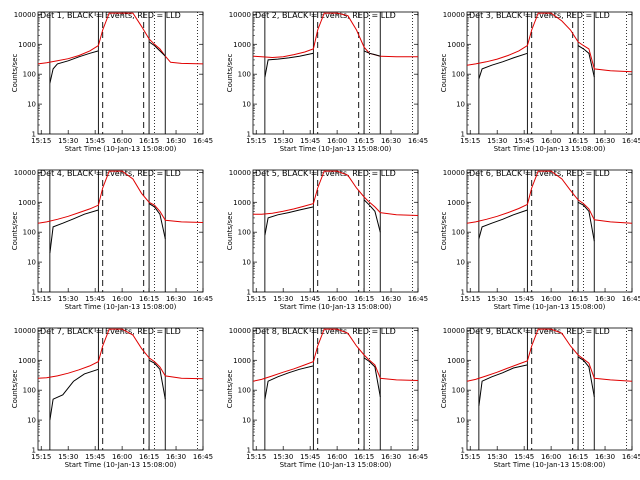 This screenshot has width=640, height=480. What do you see at coordinates (325, 173) in the screenshot?
I see `panel-title: Det 5, BLACK = Events, RED = LLD` at bounding box center [325, 173].